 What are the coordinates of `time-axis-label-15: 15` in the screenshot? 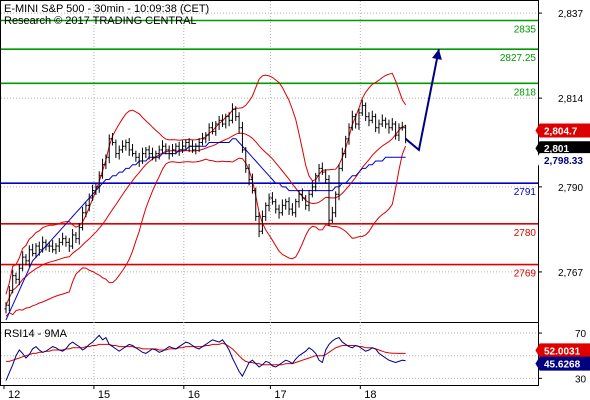 It's located at (104, 394).